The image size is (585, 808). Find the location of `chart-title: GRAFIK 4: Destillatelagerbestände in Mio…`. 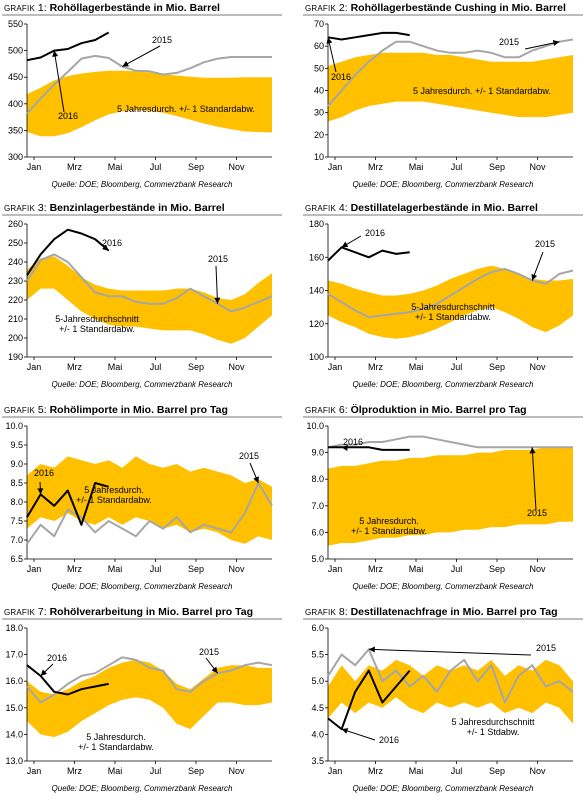

chart-title: GRAFIK 4: Destillatelagerbestände in Mio… is located at coordinates (421, 208).